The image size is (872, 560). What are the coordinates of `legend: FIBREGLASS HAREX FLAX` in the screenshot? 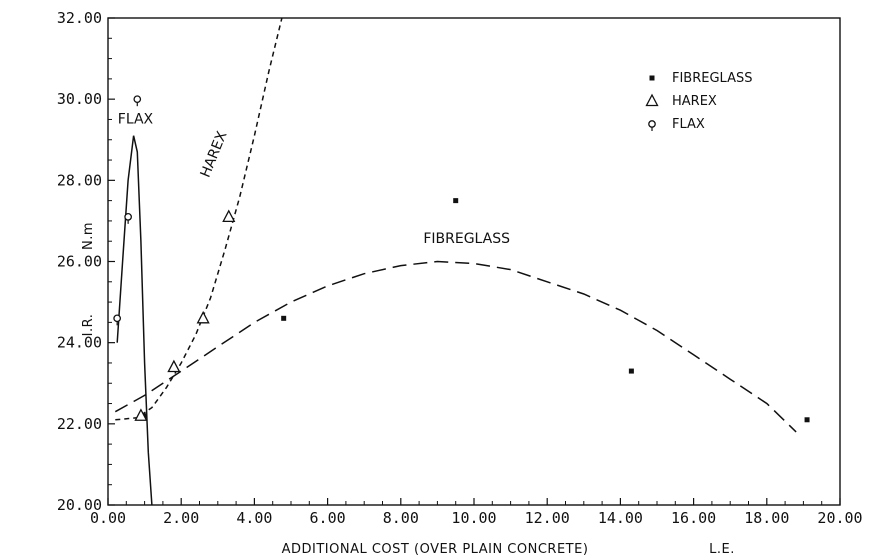 It's located at (699, 101).